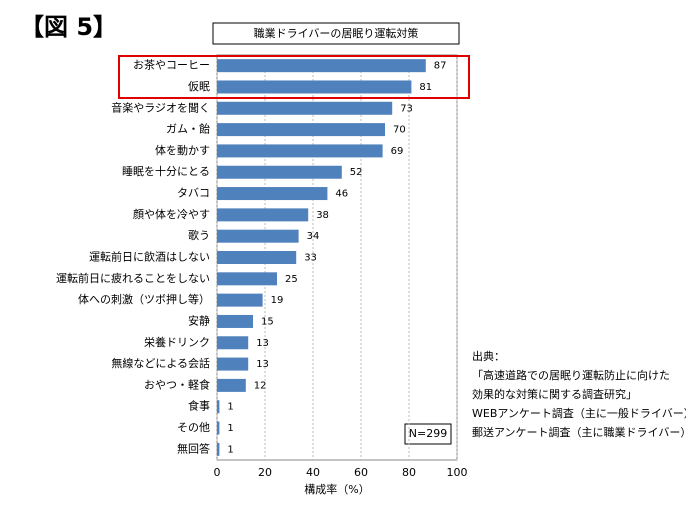  Describe the element at coordinates (554, 394) in the screenshot. I see `source-line: 効果的な対策に関する調査研究」` at that location.